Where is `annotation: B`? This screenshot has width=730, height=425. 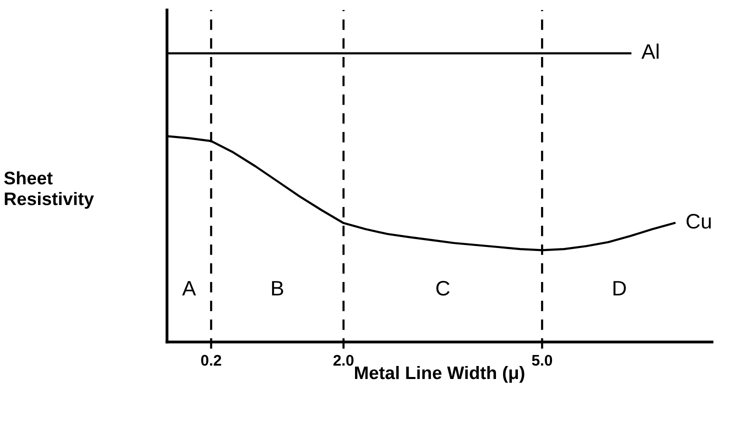
annotation: B is located at coordinates (278, 288).